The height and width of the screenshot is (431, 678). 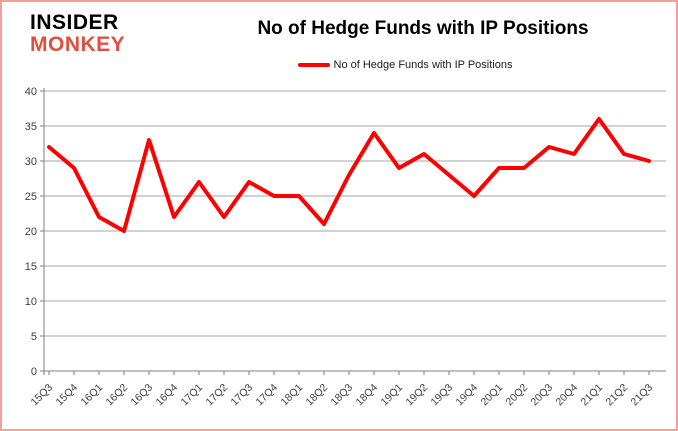 What do you see at coordinates (591, 395) in the screenshot?
I see `axis-tick-label: 21Q1` at bounding box center [591, 395].